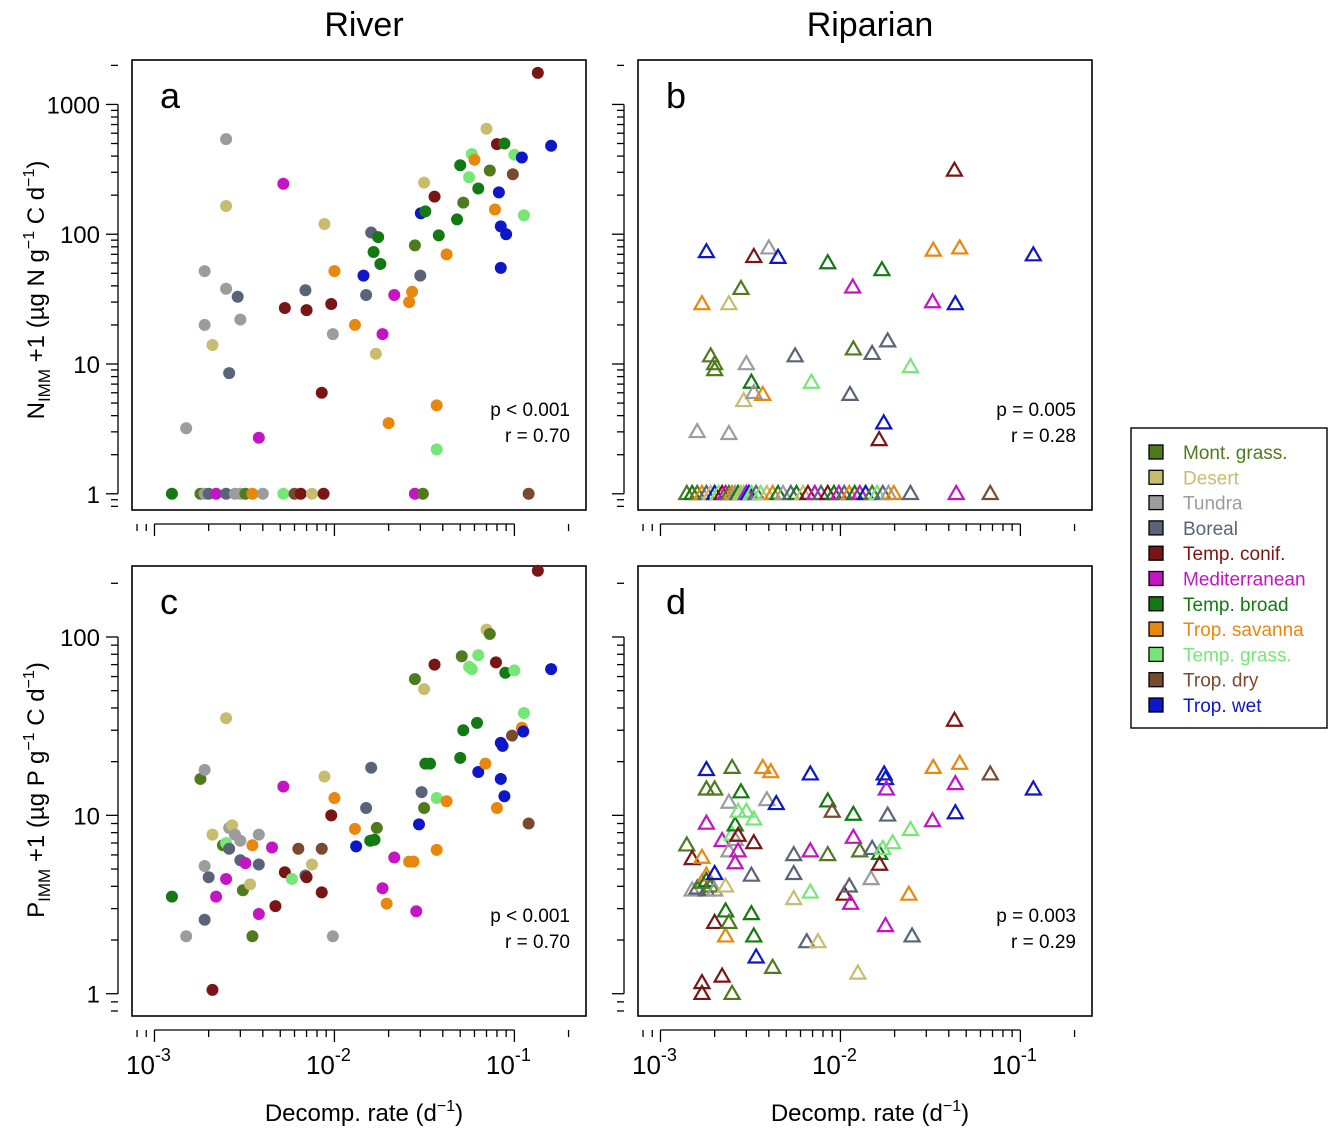 The width and height of the screenshot is (1329, 1130). Describe the element at coordinates (676, 95) in the screenshot. I see `panel-letter: b` at that location.